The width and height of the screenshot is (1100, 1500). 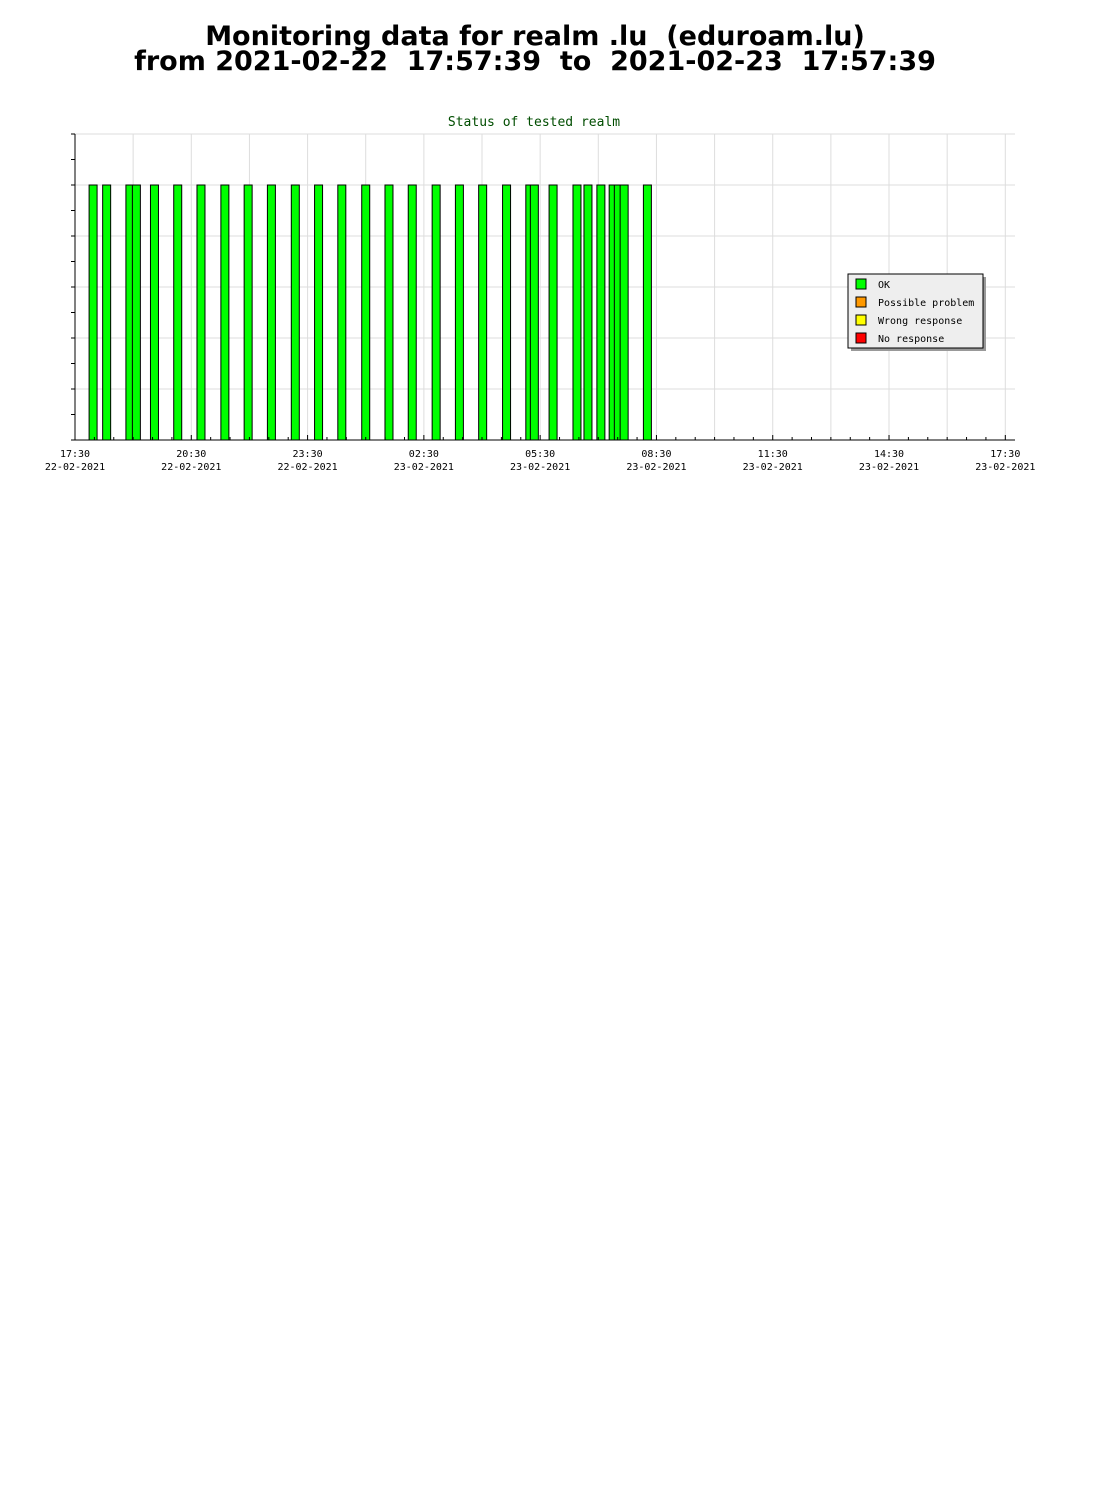 What do you see at coordinates (926, 303) in the screenshot?
I see `legend-label: Possible problem` at bounding box center [926, 303].